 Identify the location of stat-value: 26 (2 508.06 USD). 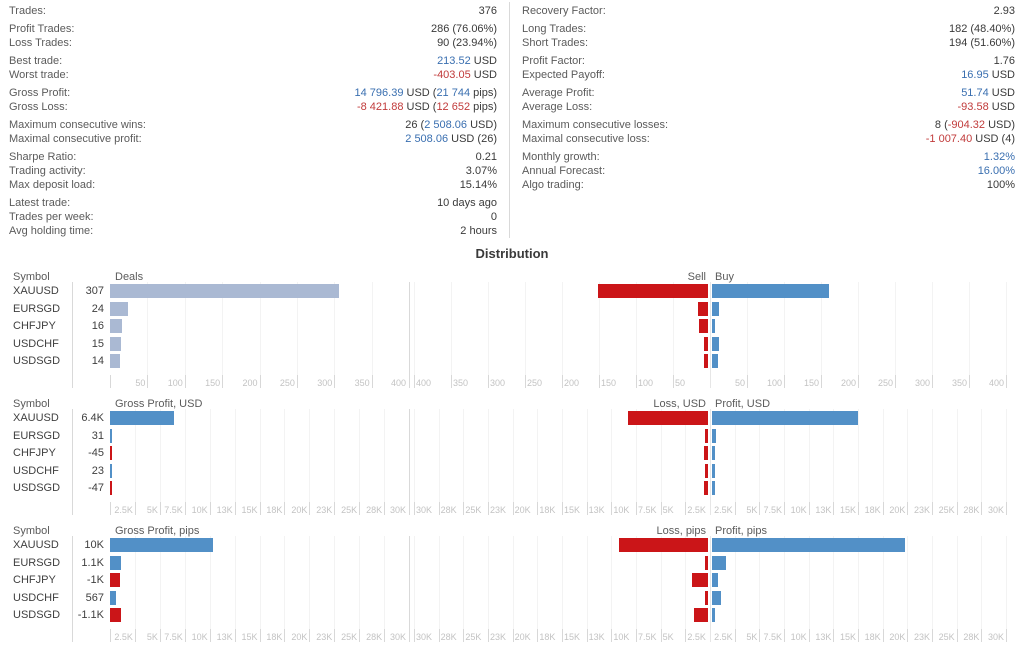
(451, 125).